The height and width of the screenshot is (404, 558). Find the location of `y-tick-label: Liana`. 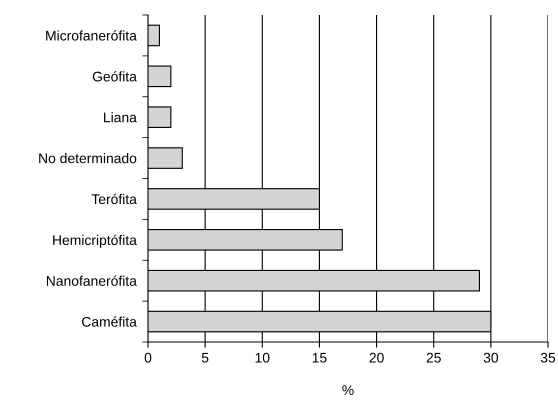

y-tick-label: Liana is located at coordinates (120, 117).